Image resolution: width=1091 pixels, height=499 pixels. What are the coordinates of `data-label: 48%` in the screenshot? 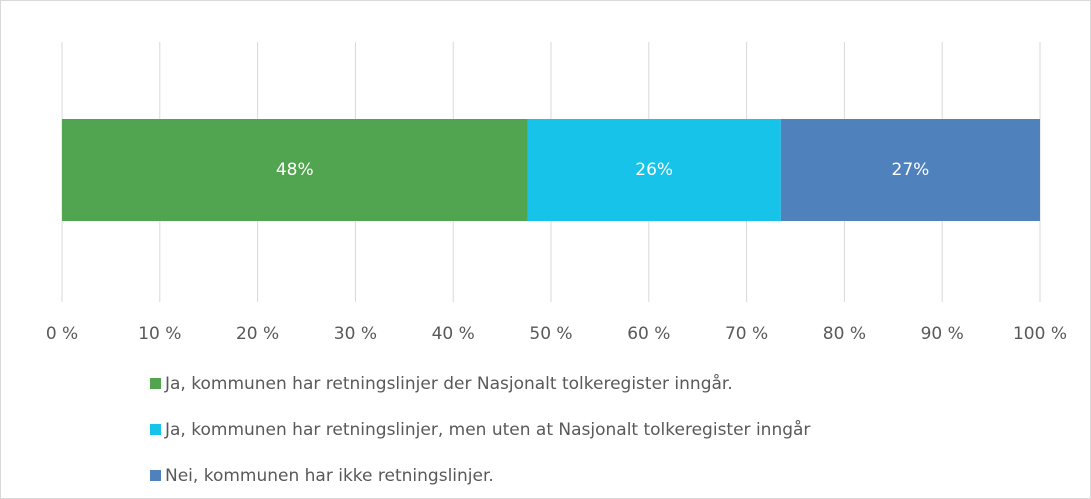 It's located at (295, 170).